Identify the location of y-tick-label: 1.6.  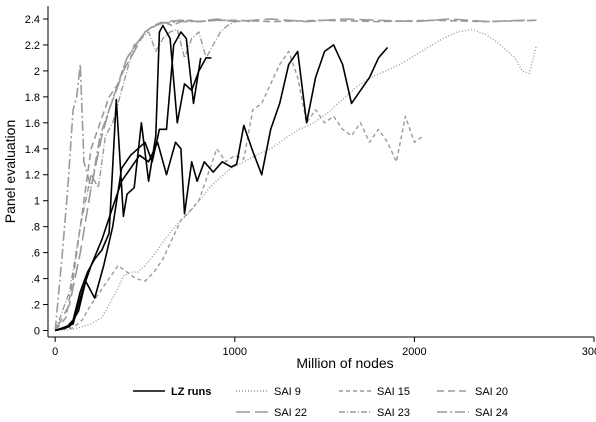
(32, 124).